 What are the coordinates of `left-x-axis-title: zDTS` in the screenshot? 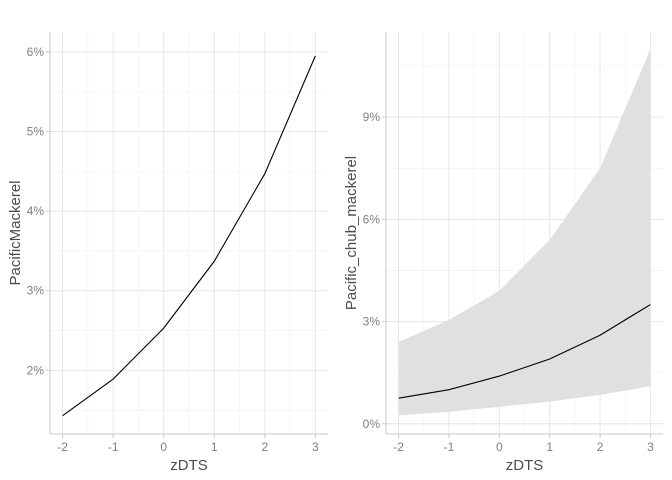 It's located at (189, 465).